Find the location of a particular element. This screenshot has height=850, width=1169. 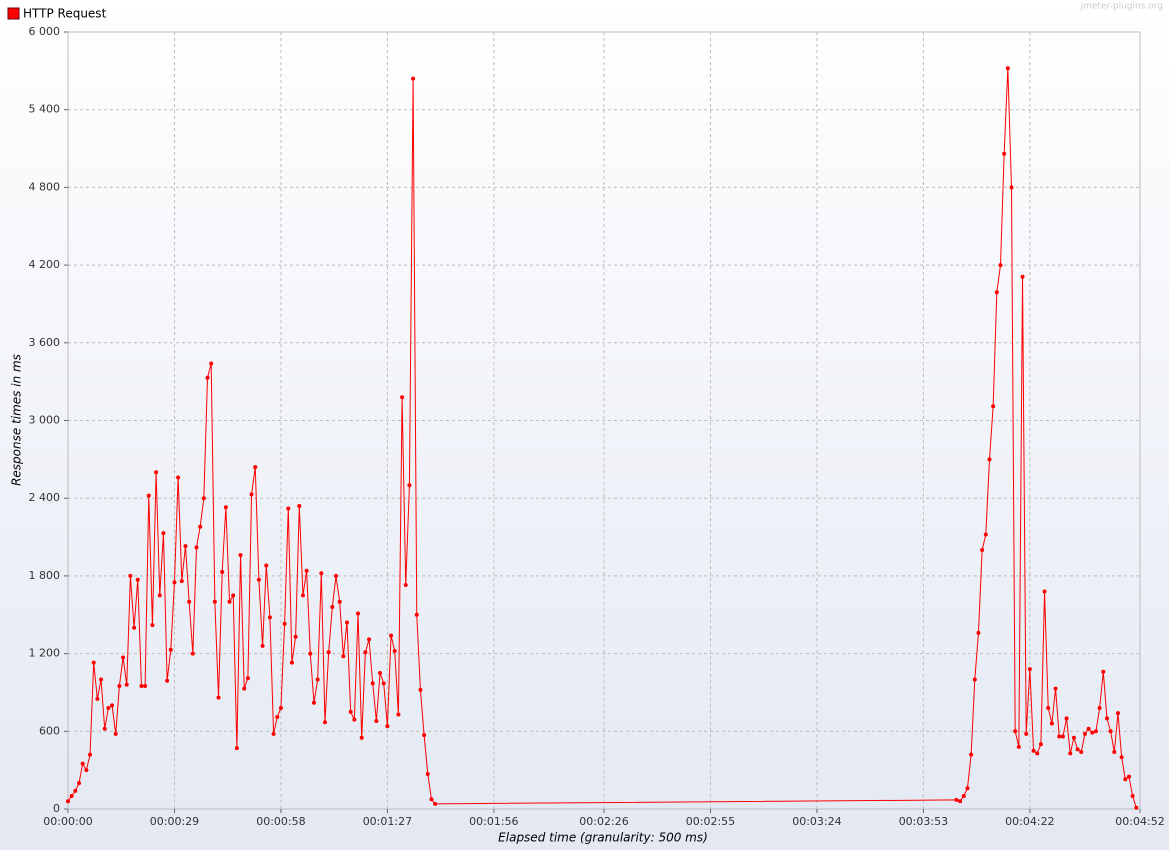

x-tick-label: 00:01:56 is located at coordinates (493, 821).